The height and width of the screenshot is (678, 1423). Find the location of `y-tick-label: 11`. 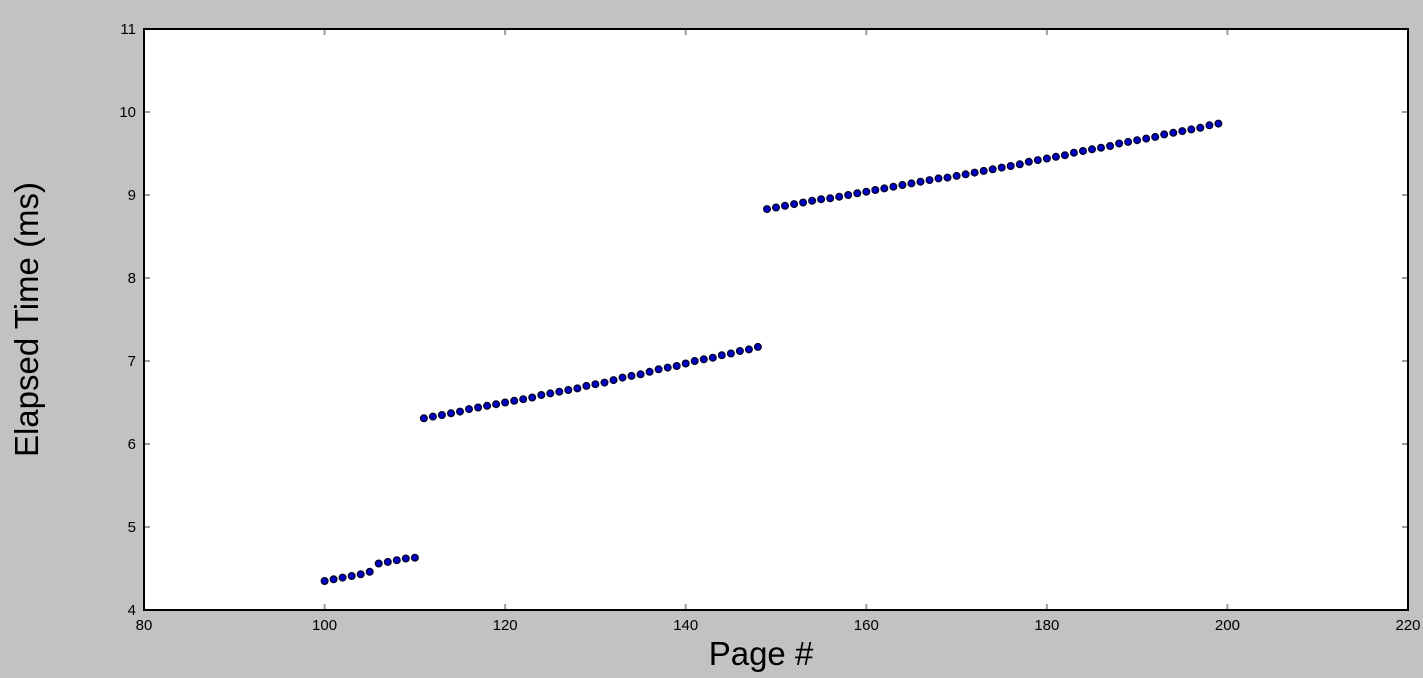

y-tick-label: 11 is located at coordinates (128, 29).